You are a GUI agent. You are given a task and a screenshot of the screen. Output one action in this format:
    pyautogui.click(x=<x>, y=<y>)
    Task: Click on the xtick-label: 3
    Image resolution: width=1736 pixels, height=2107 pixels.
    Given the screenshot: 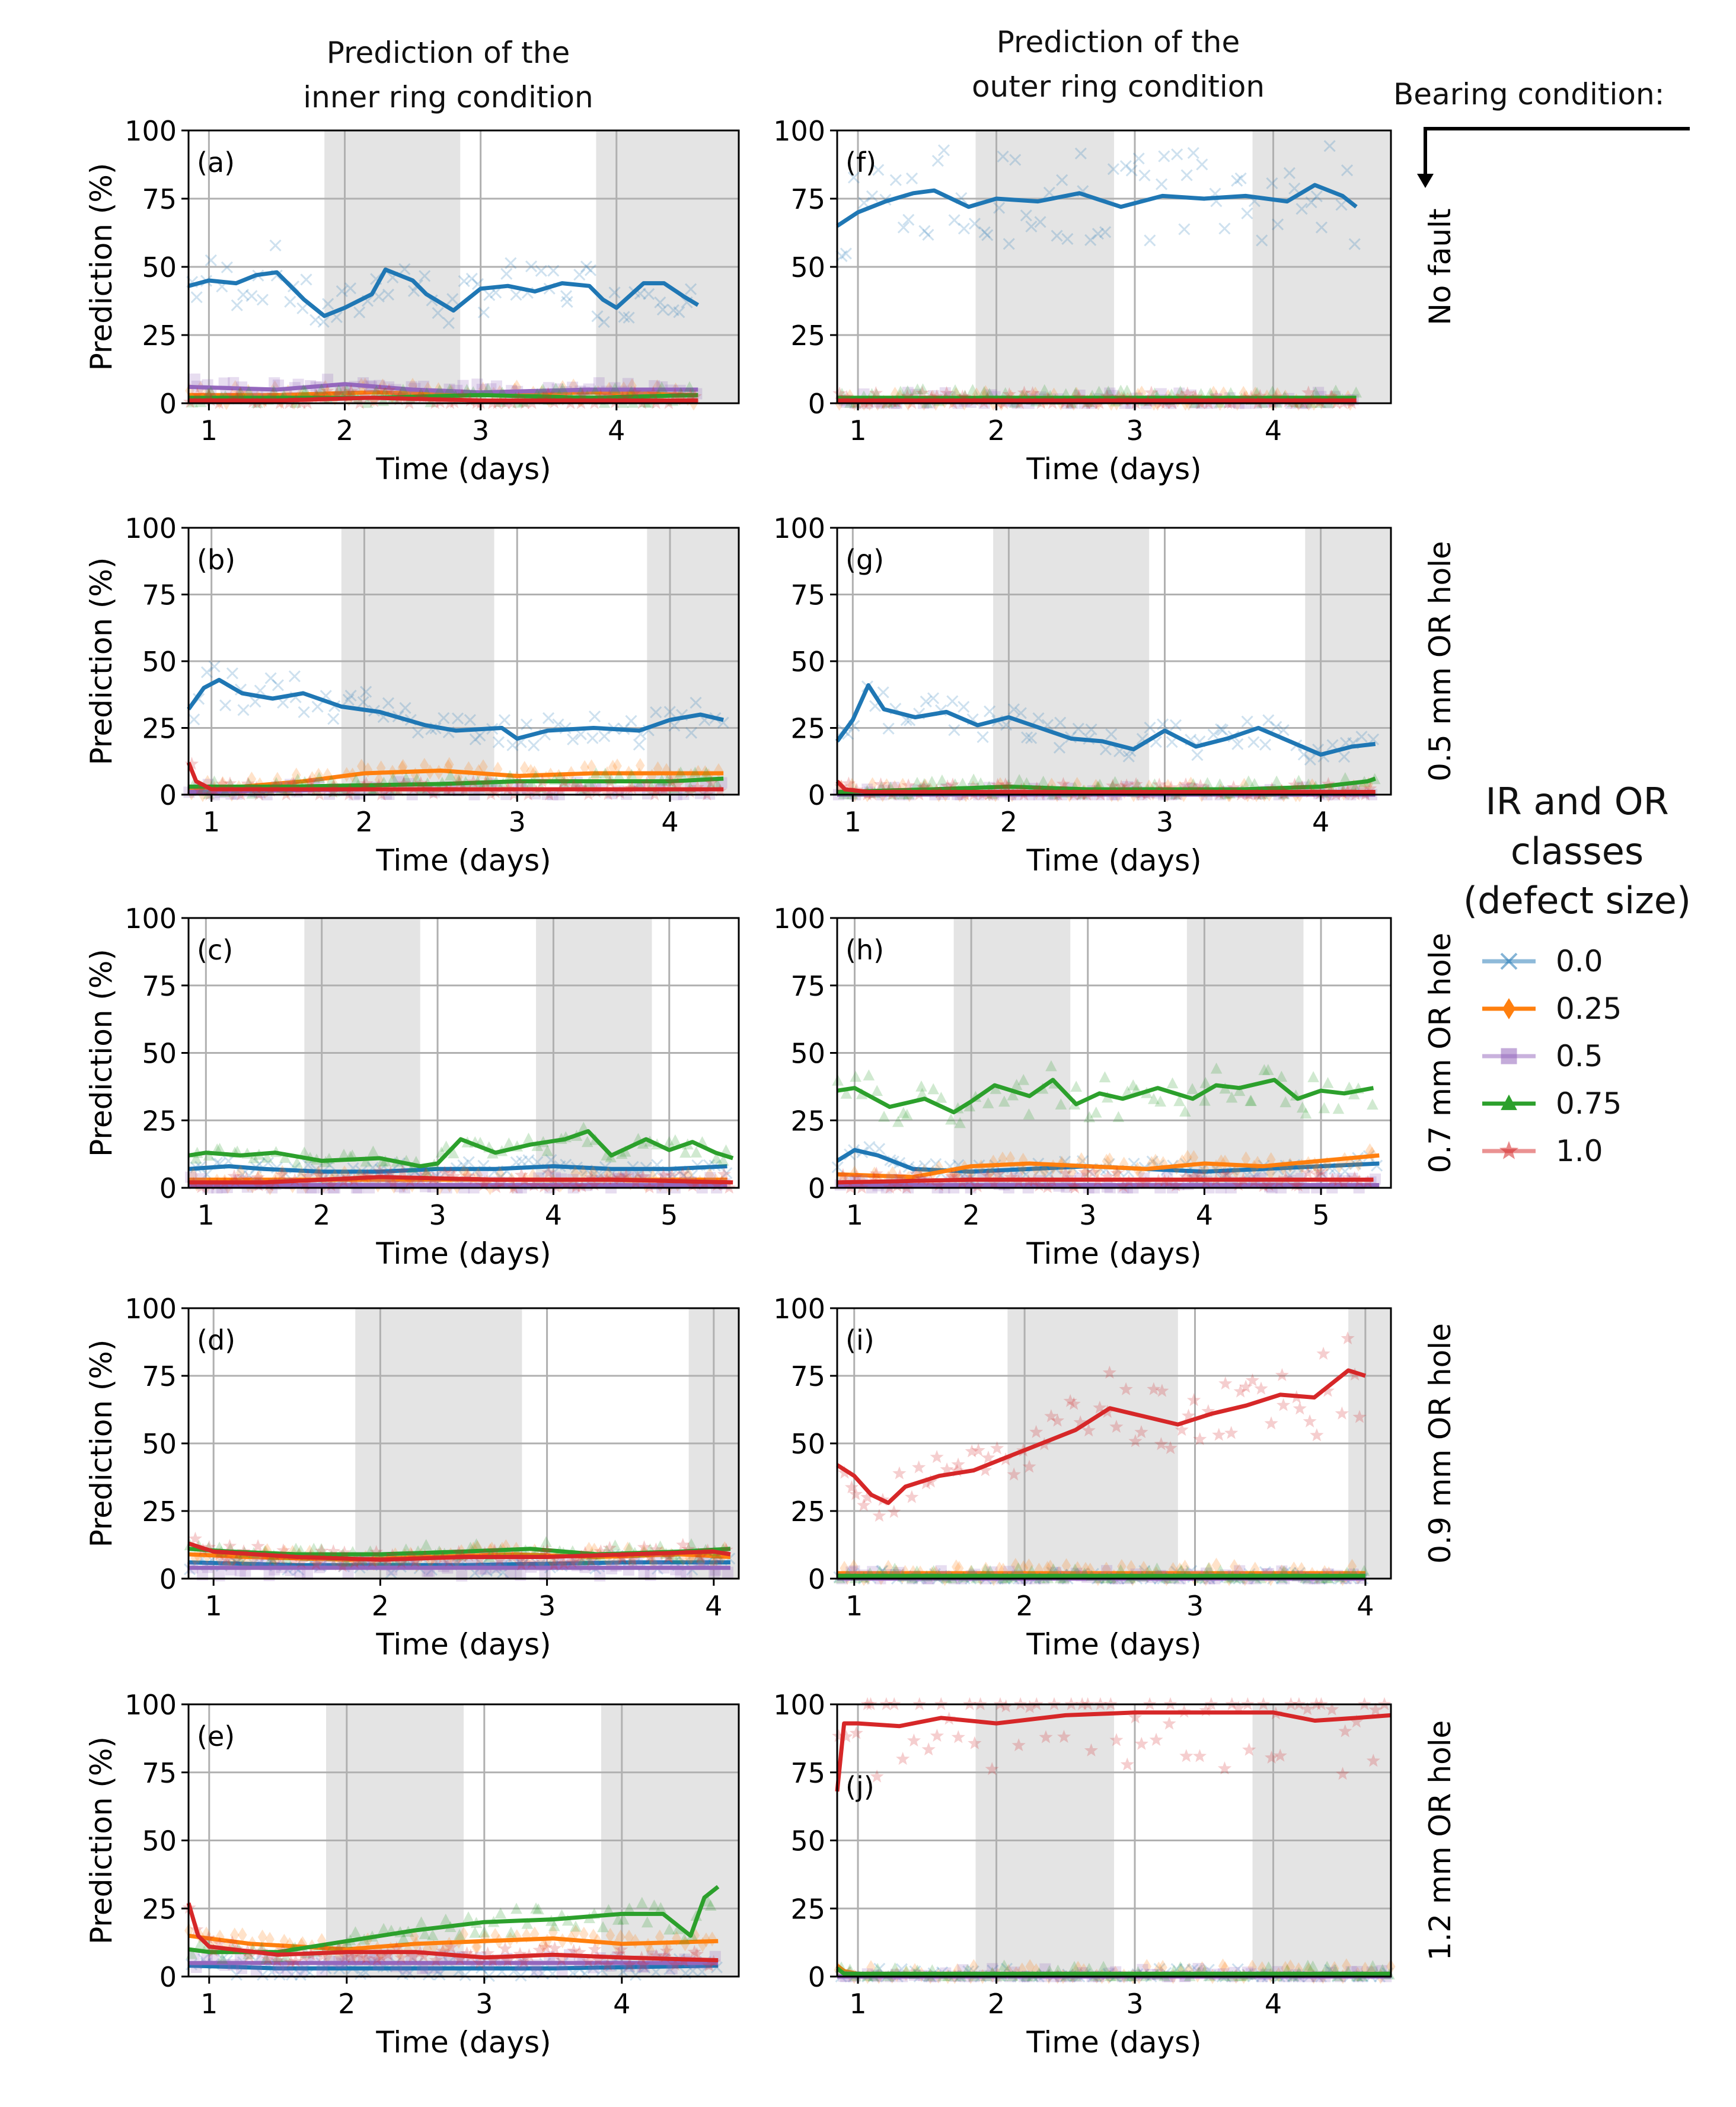 What is the action you would take?
    pyautogui.click(x=1134, y=431)
    